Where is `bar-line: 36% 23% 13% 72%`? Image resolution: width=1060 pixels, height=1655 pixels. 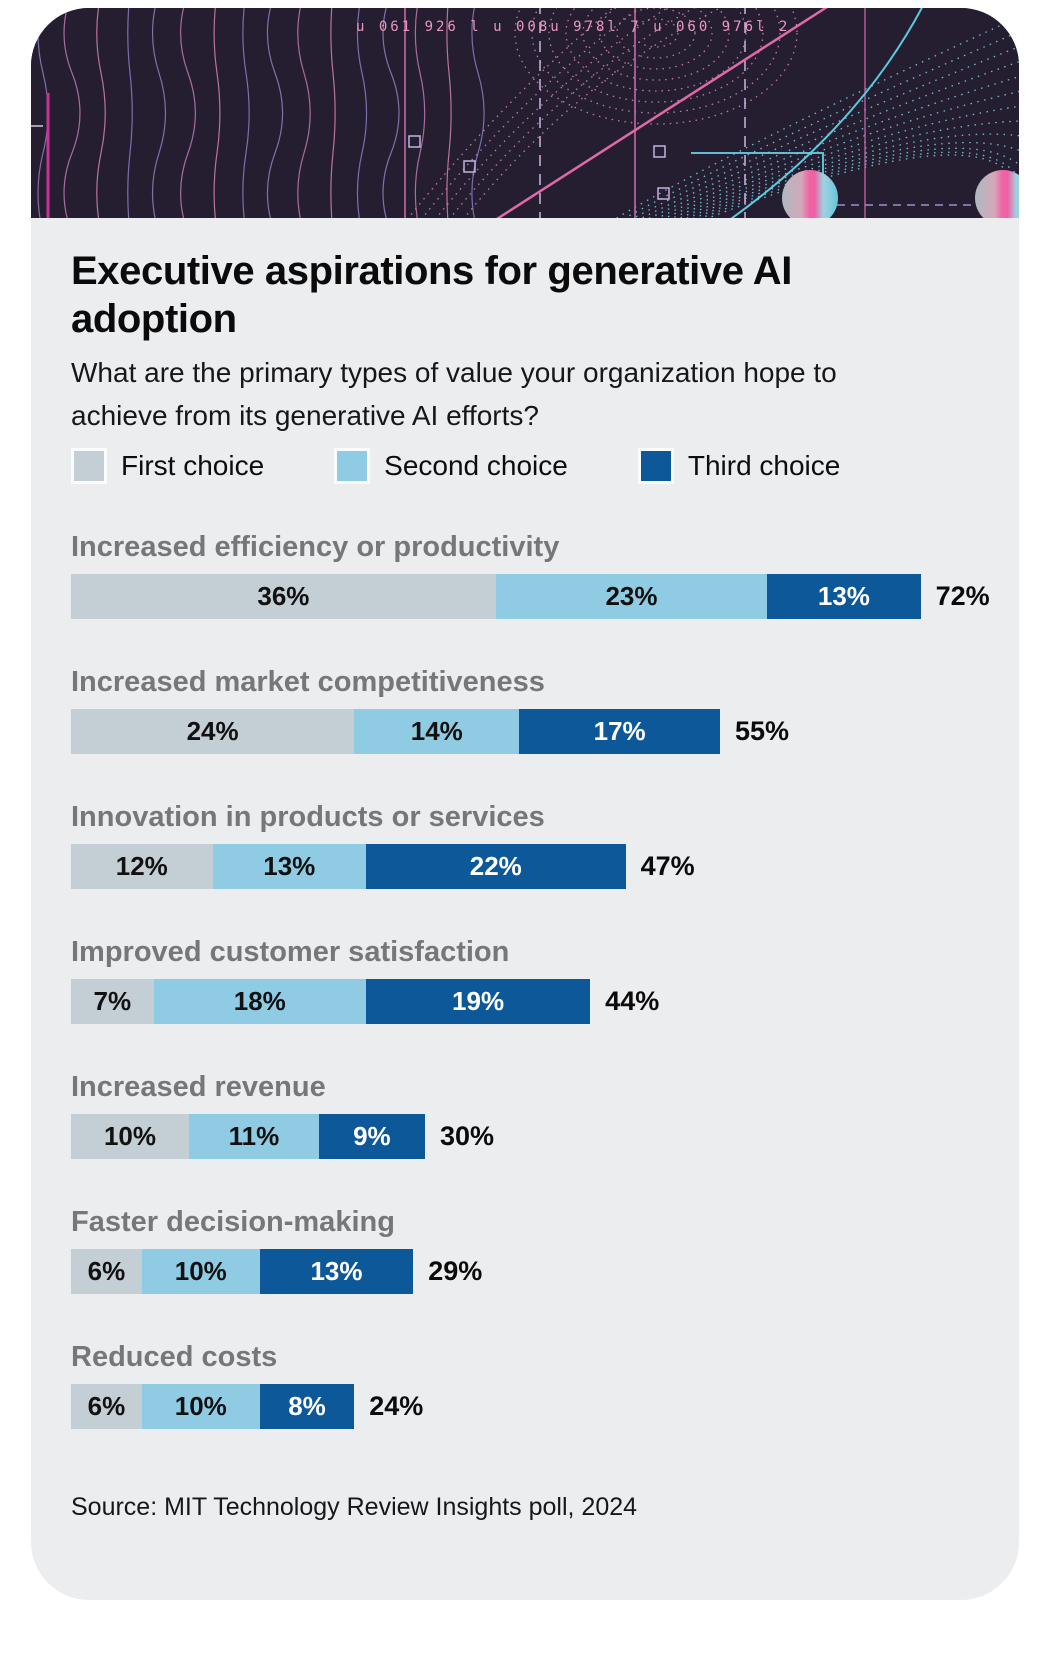
bar-line: 36% 23% 13% 72% is located at coordinates (530, 596).